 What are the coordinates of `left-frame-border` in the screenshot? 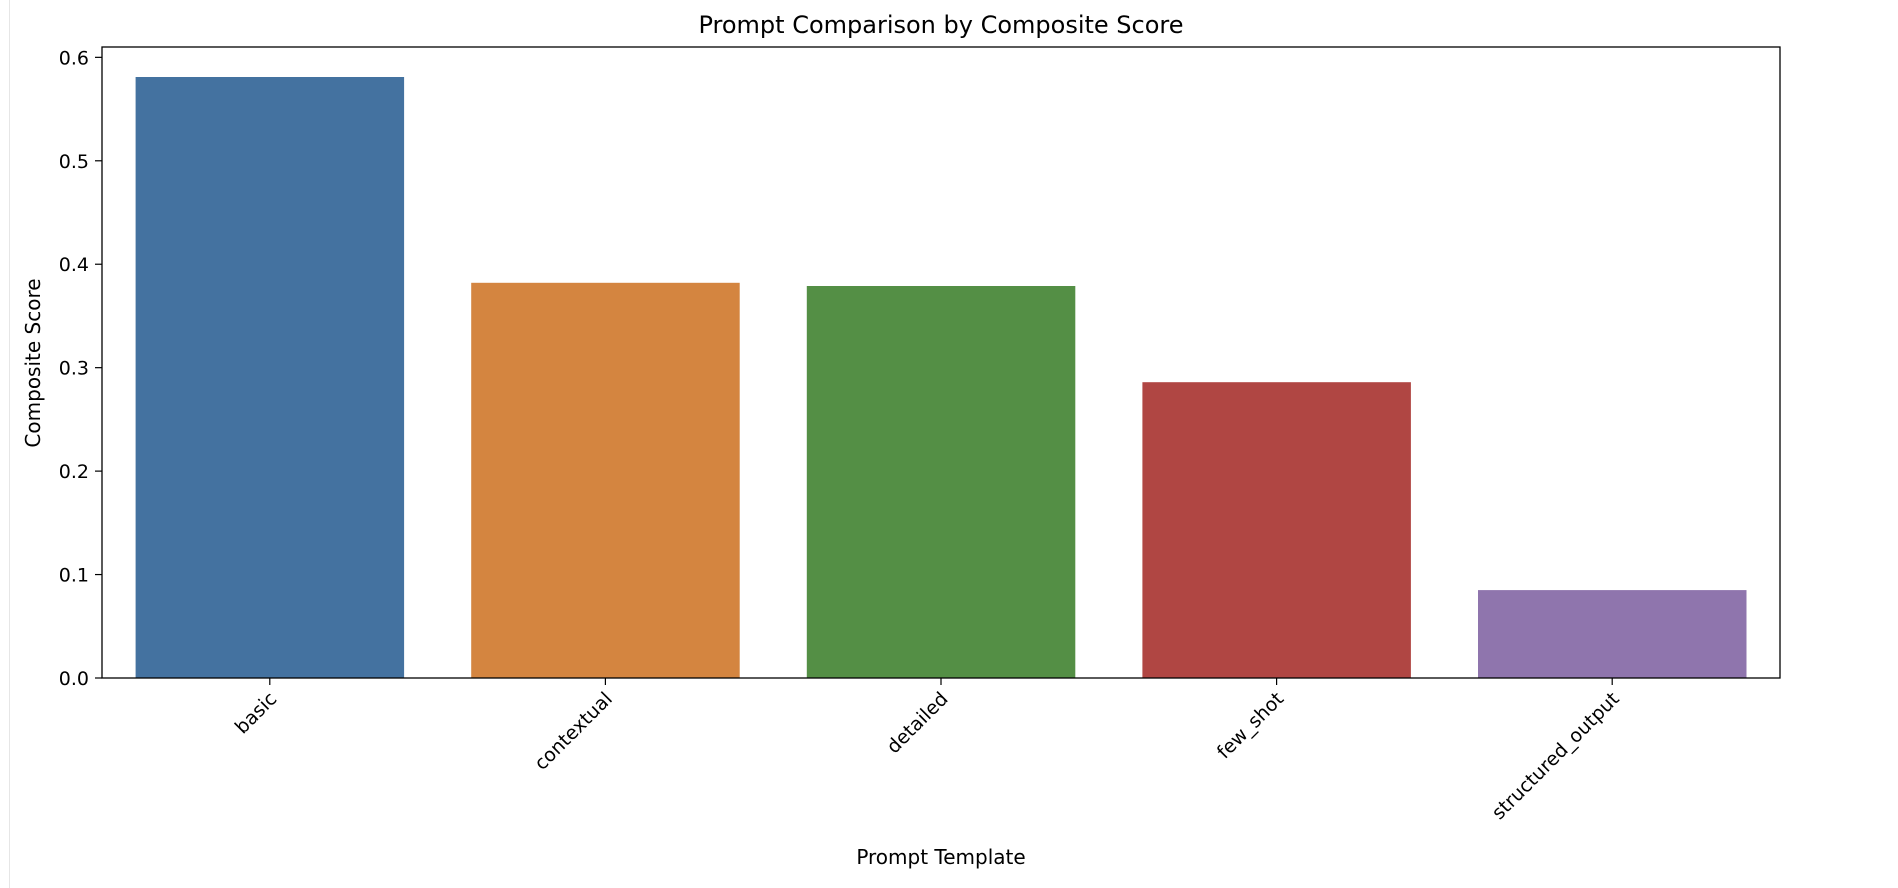 It's located at (9, 444).